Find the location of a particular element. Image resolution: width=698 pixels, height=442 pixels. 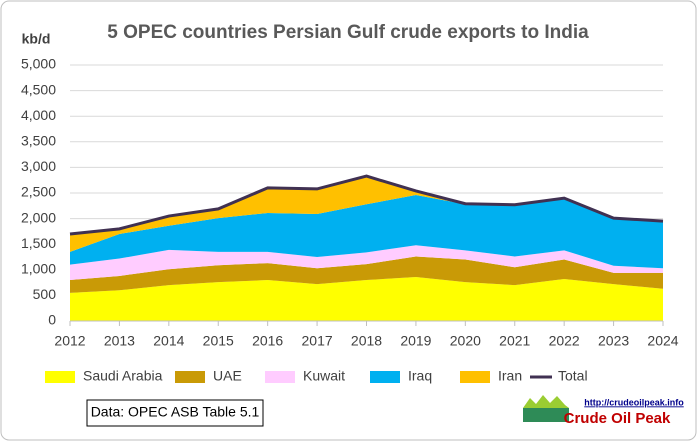

x-tick-label: 2022 is located at coordinates (564, 341).